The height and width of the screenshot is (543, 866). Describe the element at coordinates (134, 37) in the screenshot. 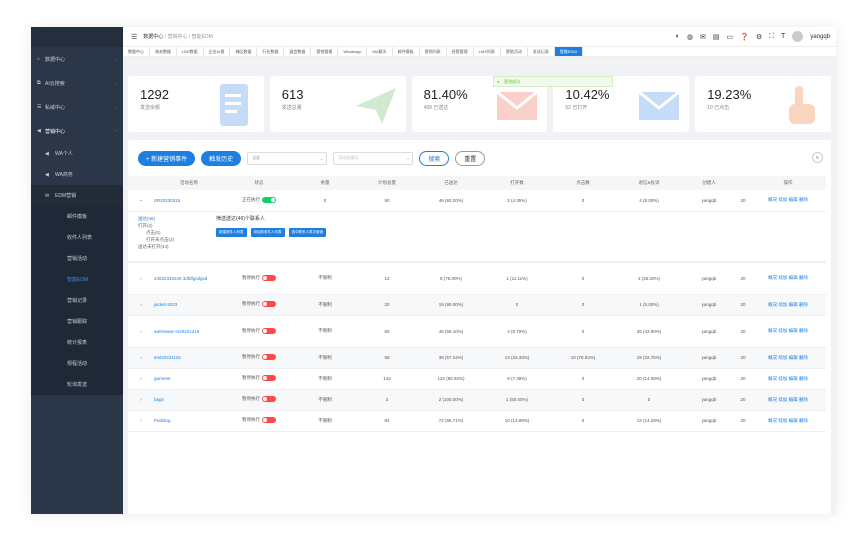

I see `menu-toggle-icon: ☰` at that location.